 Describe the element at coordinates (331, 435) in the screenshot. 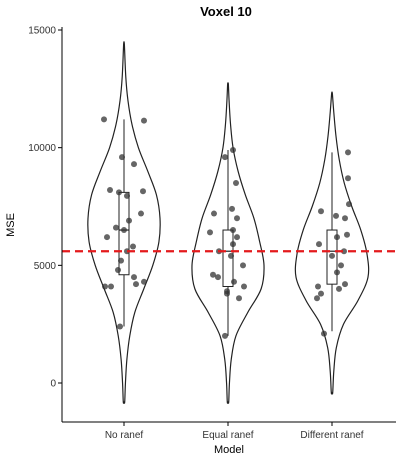

I see `x-tick-label: Different ranef` at that location.